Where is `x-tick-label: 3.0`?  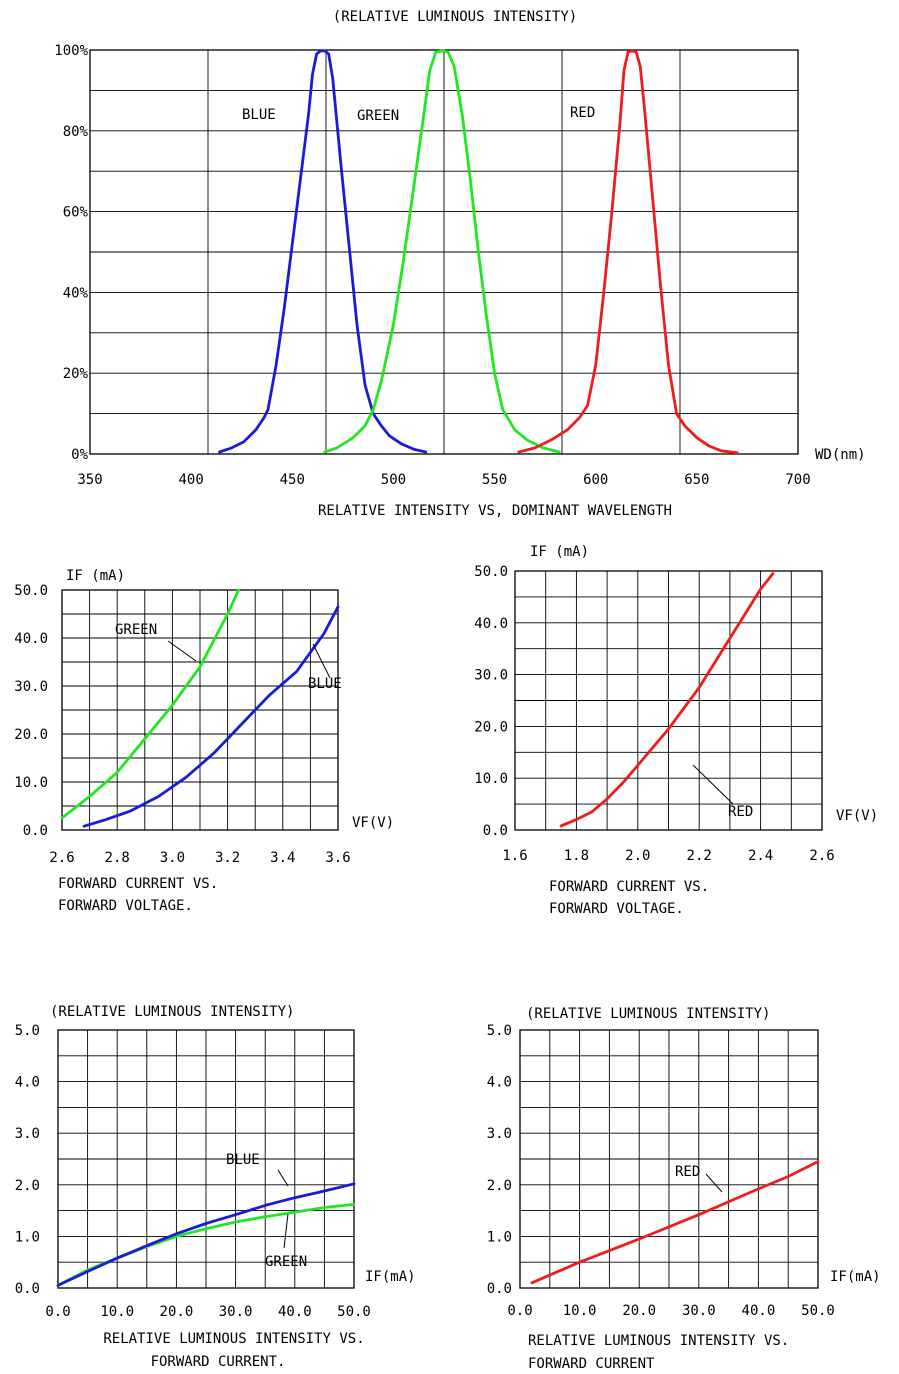 x-tick-label: 3.0 is located at coordinates (172, 858).